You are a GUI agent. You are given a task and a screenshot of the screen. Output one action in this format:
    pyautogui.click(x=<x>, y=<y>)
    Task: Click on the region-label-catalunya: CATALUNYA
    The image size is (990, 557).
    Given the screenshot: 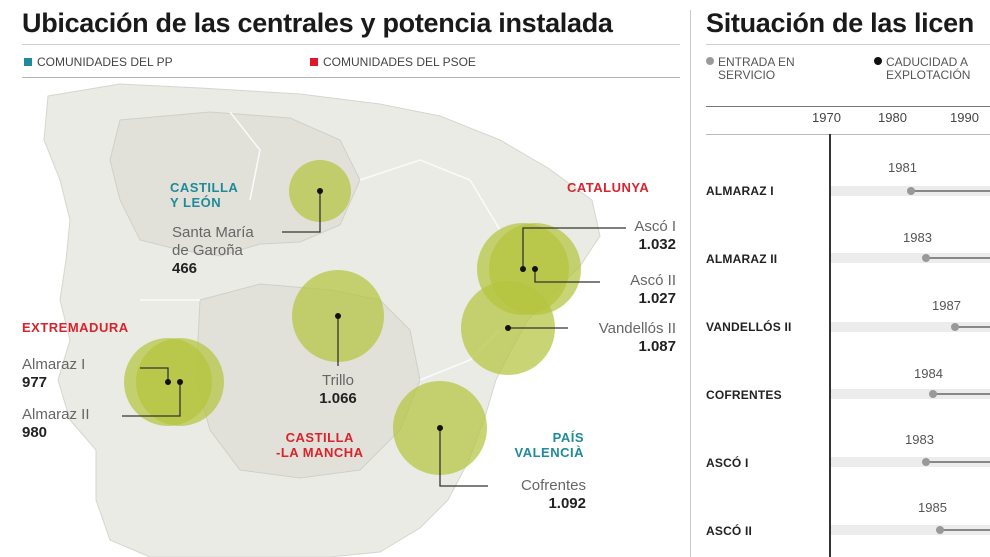 What is the action you would take?
    pyautogui.click(x=608, y=187)
    